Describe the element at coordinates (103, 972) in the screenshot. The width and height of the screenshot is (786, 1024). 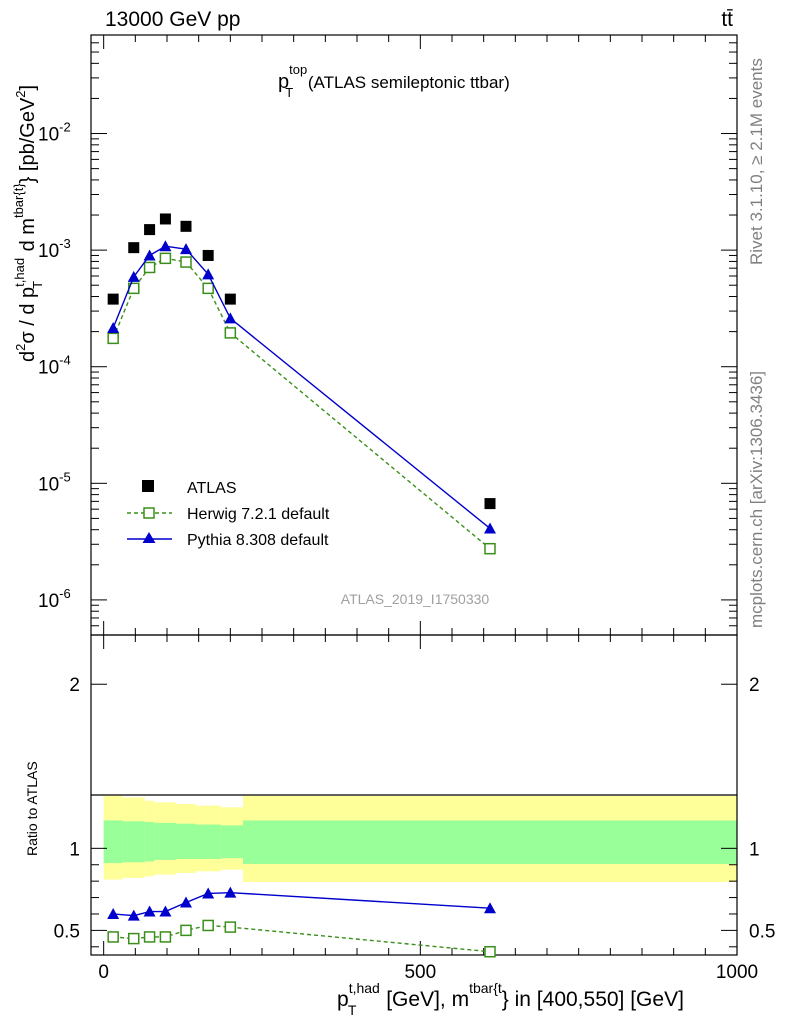
I see `x-tick-label: 0` at that location.